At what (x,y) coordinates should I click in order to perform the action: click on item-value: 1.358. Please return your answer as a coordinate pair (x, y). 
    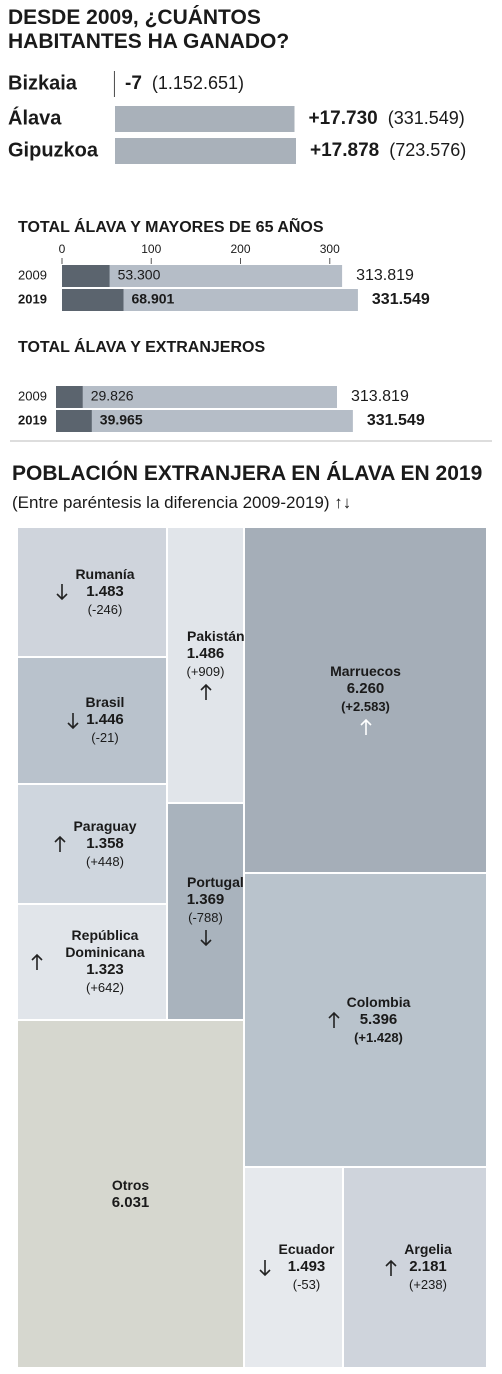
    Looking at the image, I should click on (105, 843).